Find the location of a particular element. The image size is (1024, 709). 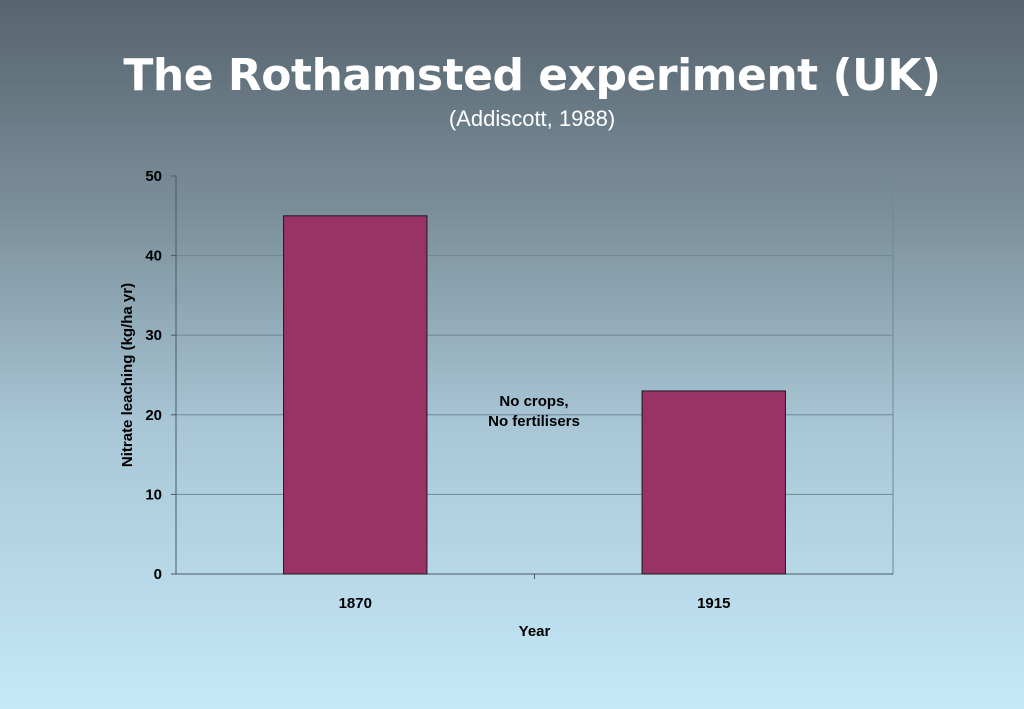

annotation-text: No crops, is located at coordinates (533, 401).